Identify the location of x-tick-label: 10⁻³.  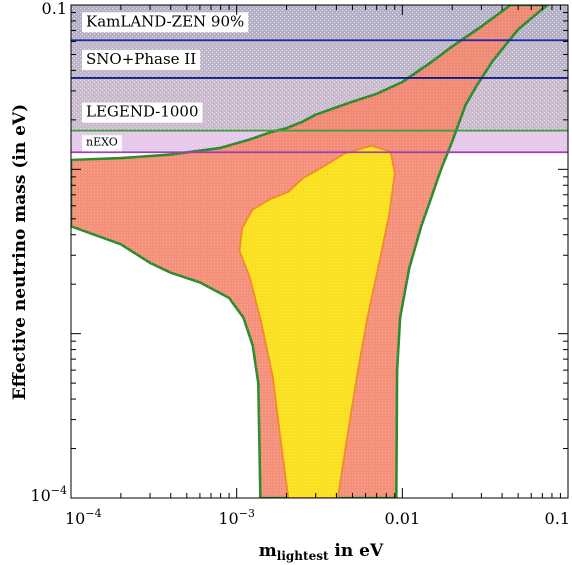
(236, 517).